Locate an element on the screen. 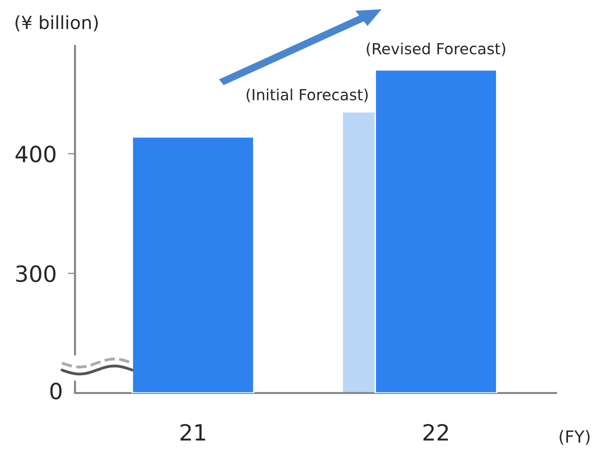  x-axis-title: (FY) is located at coordinates (575, 437).